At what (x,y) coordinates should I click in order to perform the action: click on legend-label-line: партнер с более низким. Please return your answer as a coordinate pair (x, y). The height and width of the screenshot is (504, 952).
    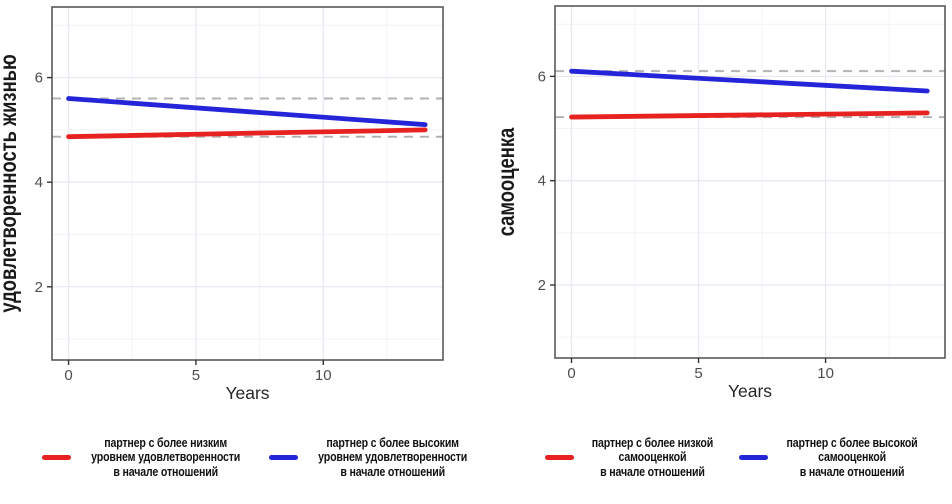
    Looking at the image, I should click on (166, 443).